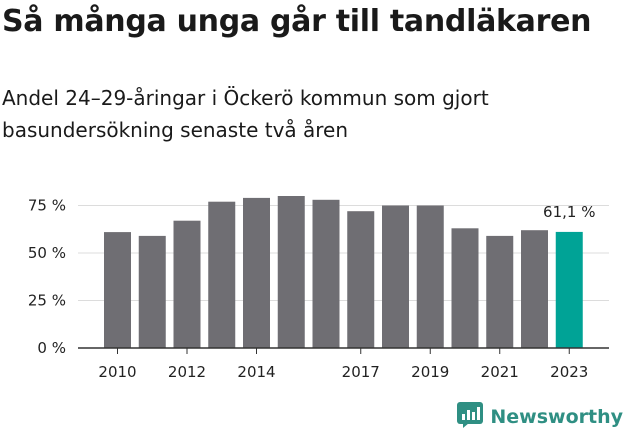 The image size is (631, 439). Describe the element at coordinates (152, 291) in the screenshot. I see `bar-2011` at that location.